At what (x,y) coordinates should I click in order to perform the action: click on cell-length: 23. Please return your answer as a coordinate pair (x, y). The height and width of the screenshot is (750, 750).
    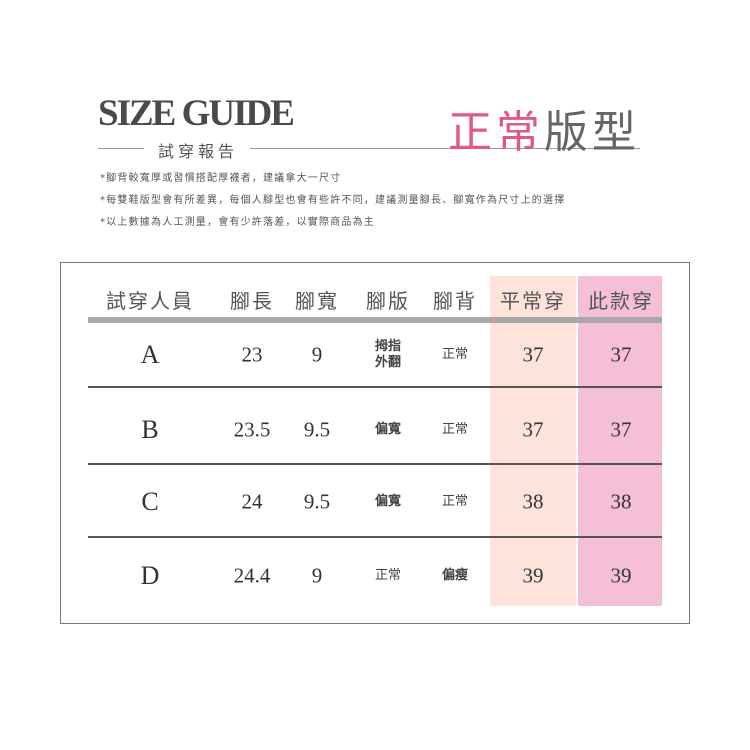
    Looking at the image, I should click on (252, 354).